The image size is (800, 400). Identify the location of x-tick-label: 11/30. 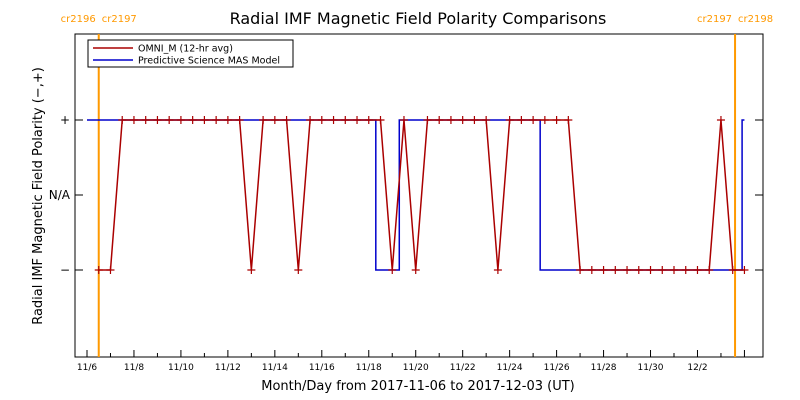
(651, 368).